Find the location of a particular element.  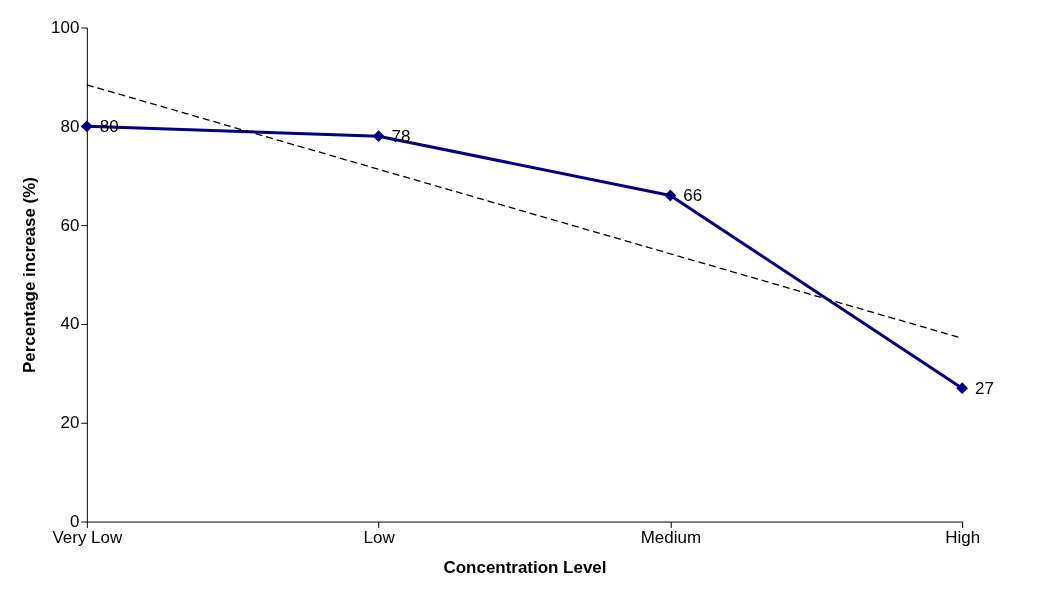

data-label: 66 is located at coordinates (693, 196).